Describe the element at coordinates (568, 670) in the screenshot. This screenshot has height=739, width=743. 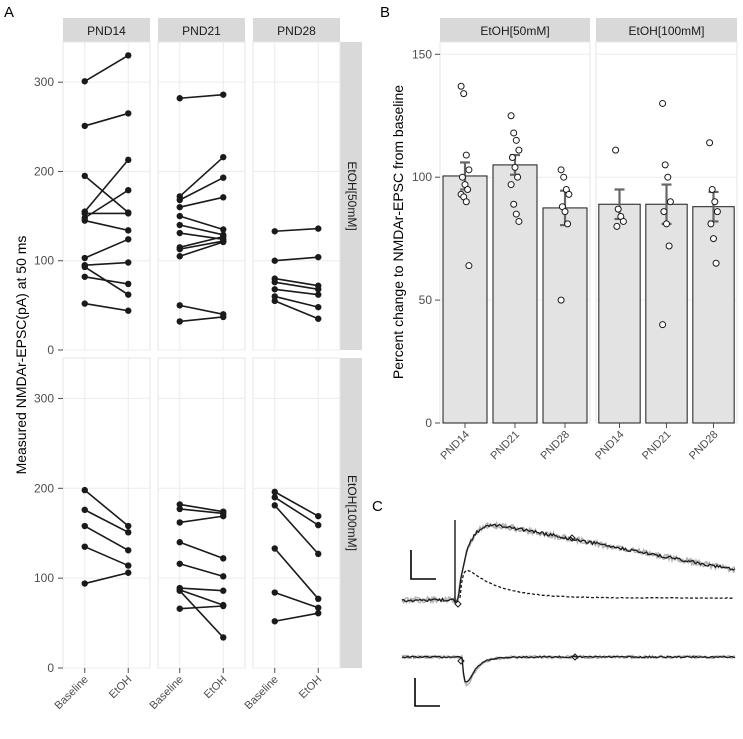
I see `trace-replicate` at that location.